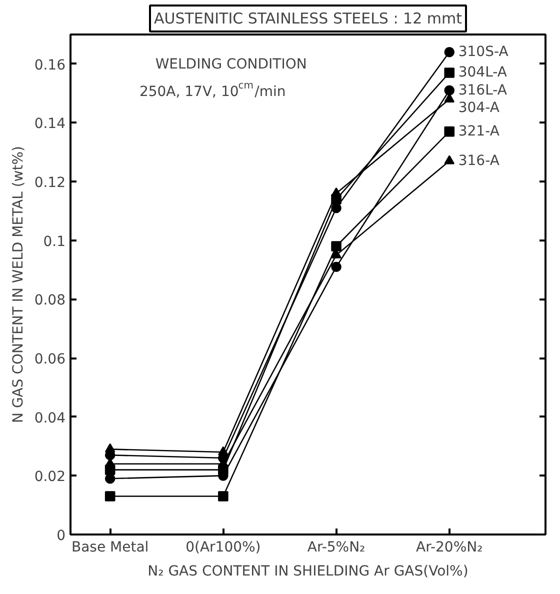  What do you see at coordinates (336, 548) in the screenshot?
I see `x-tick-label: Ar-5%N₂` at bounding box center [336, 548].